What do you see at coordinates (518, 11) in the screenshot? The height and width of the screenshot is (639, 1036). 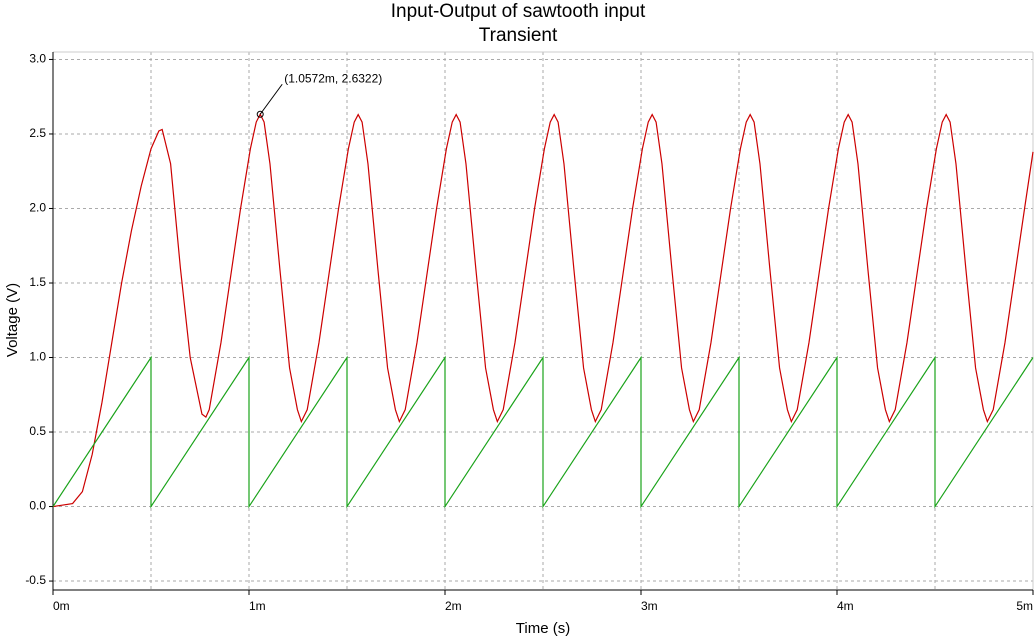 I see `chart-title: Input-Output of sawtooth input` at bounding box center [518, 11].